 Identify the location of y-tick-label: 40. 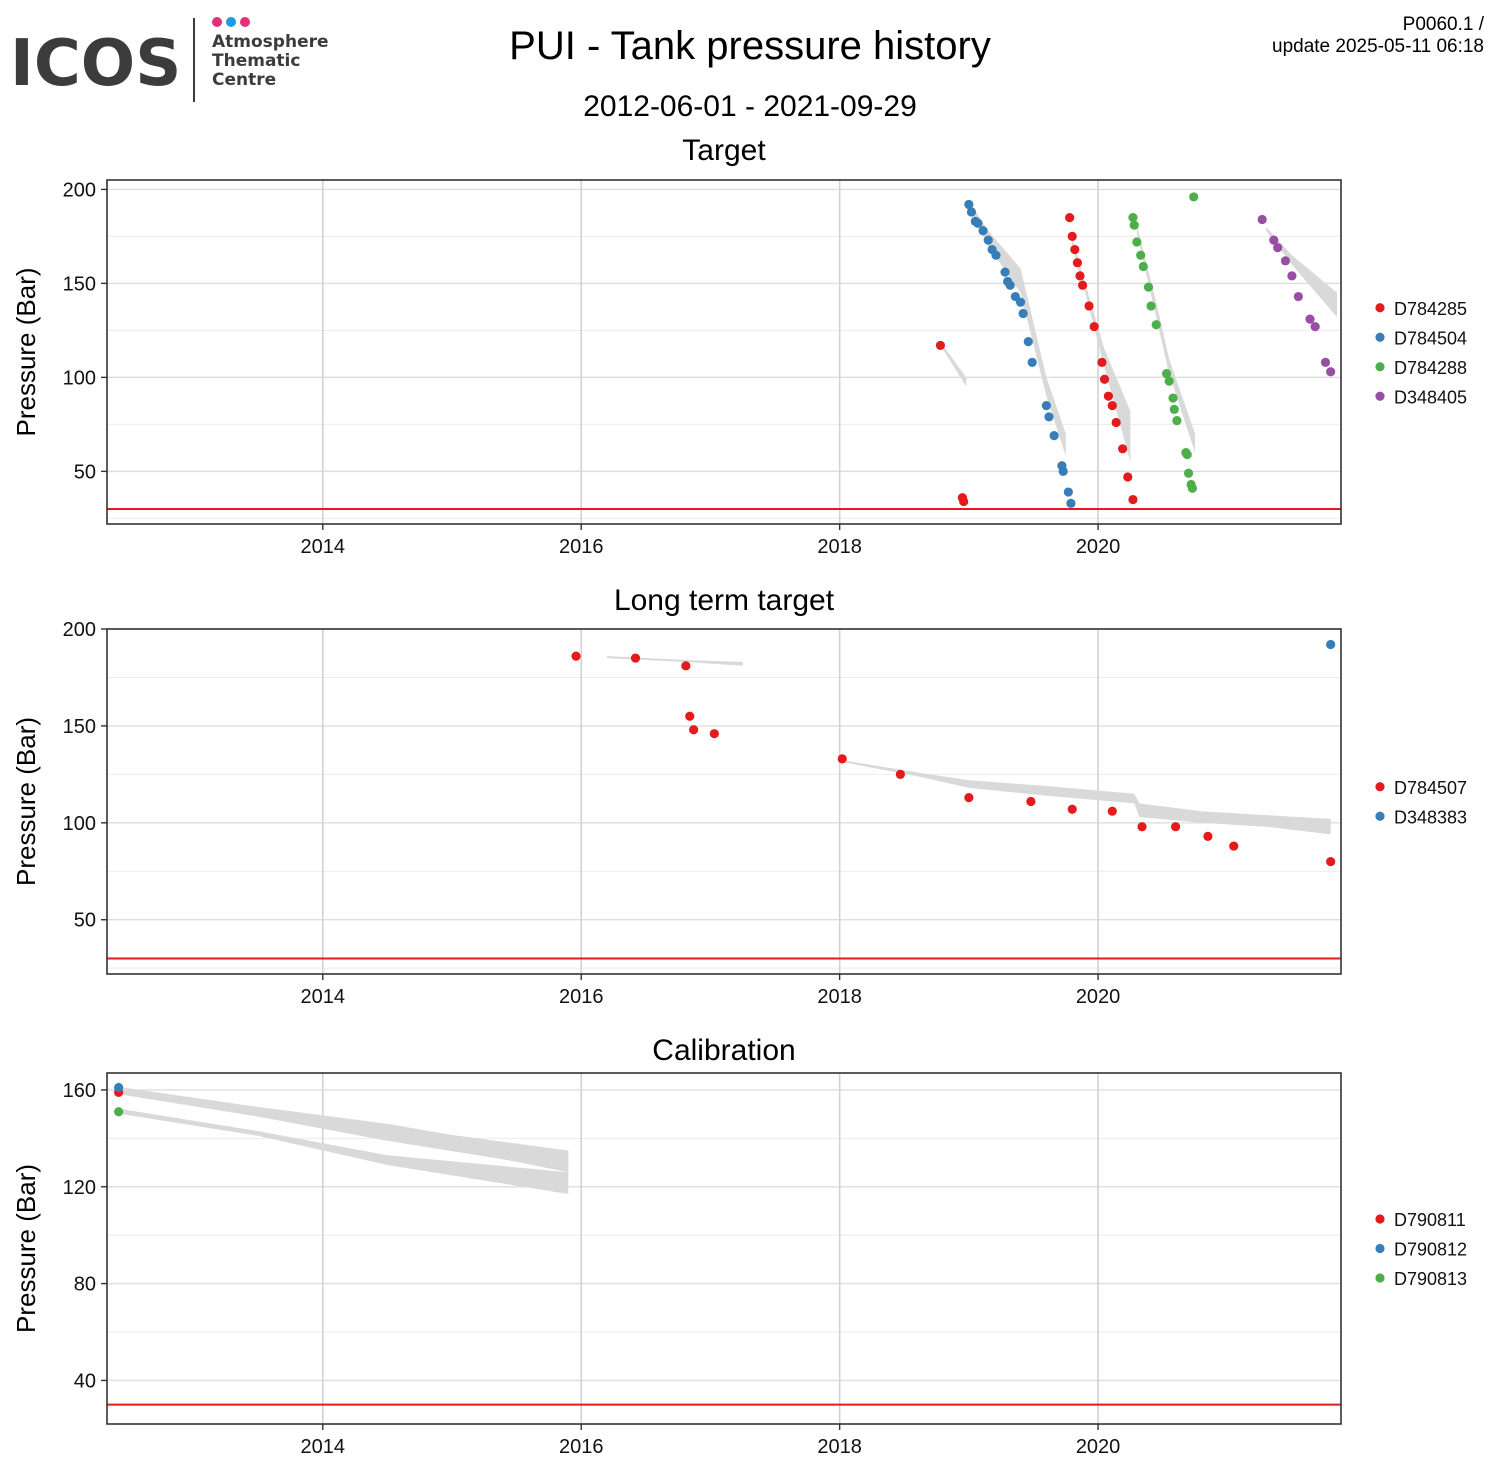
(85, 1381).